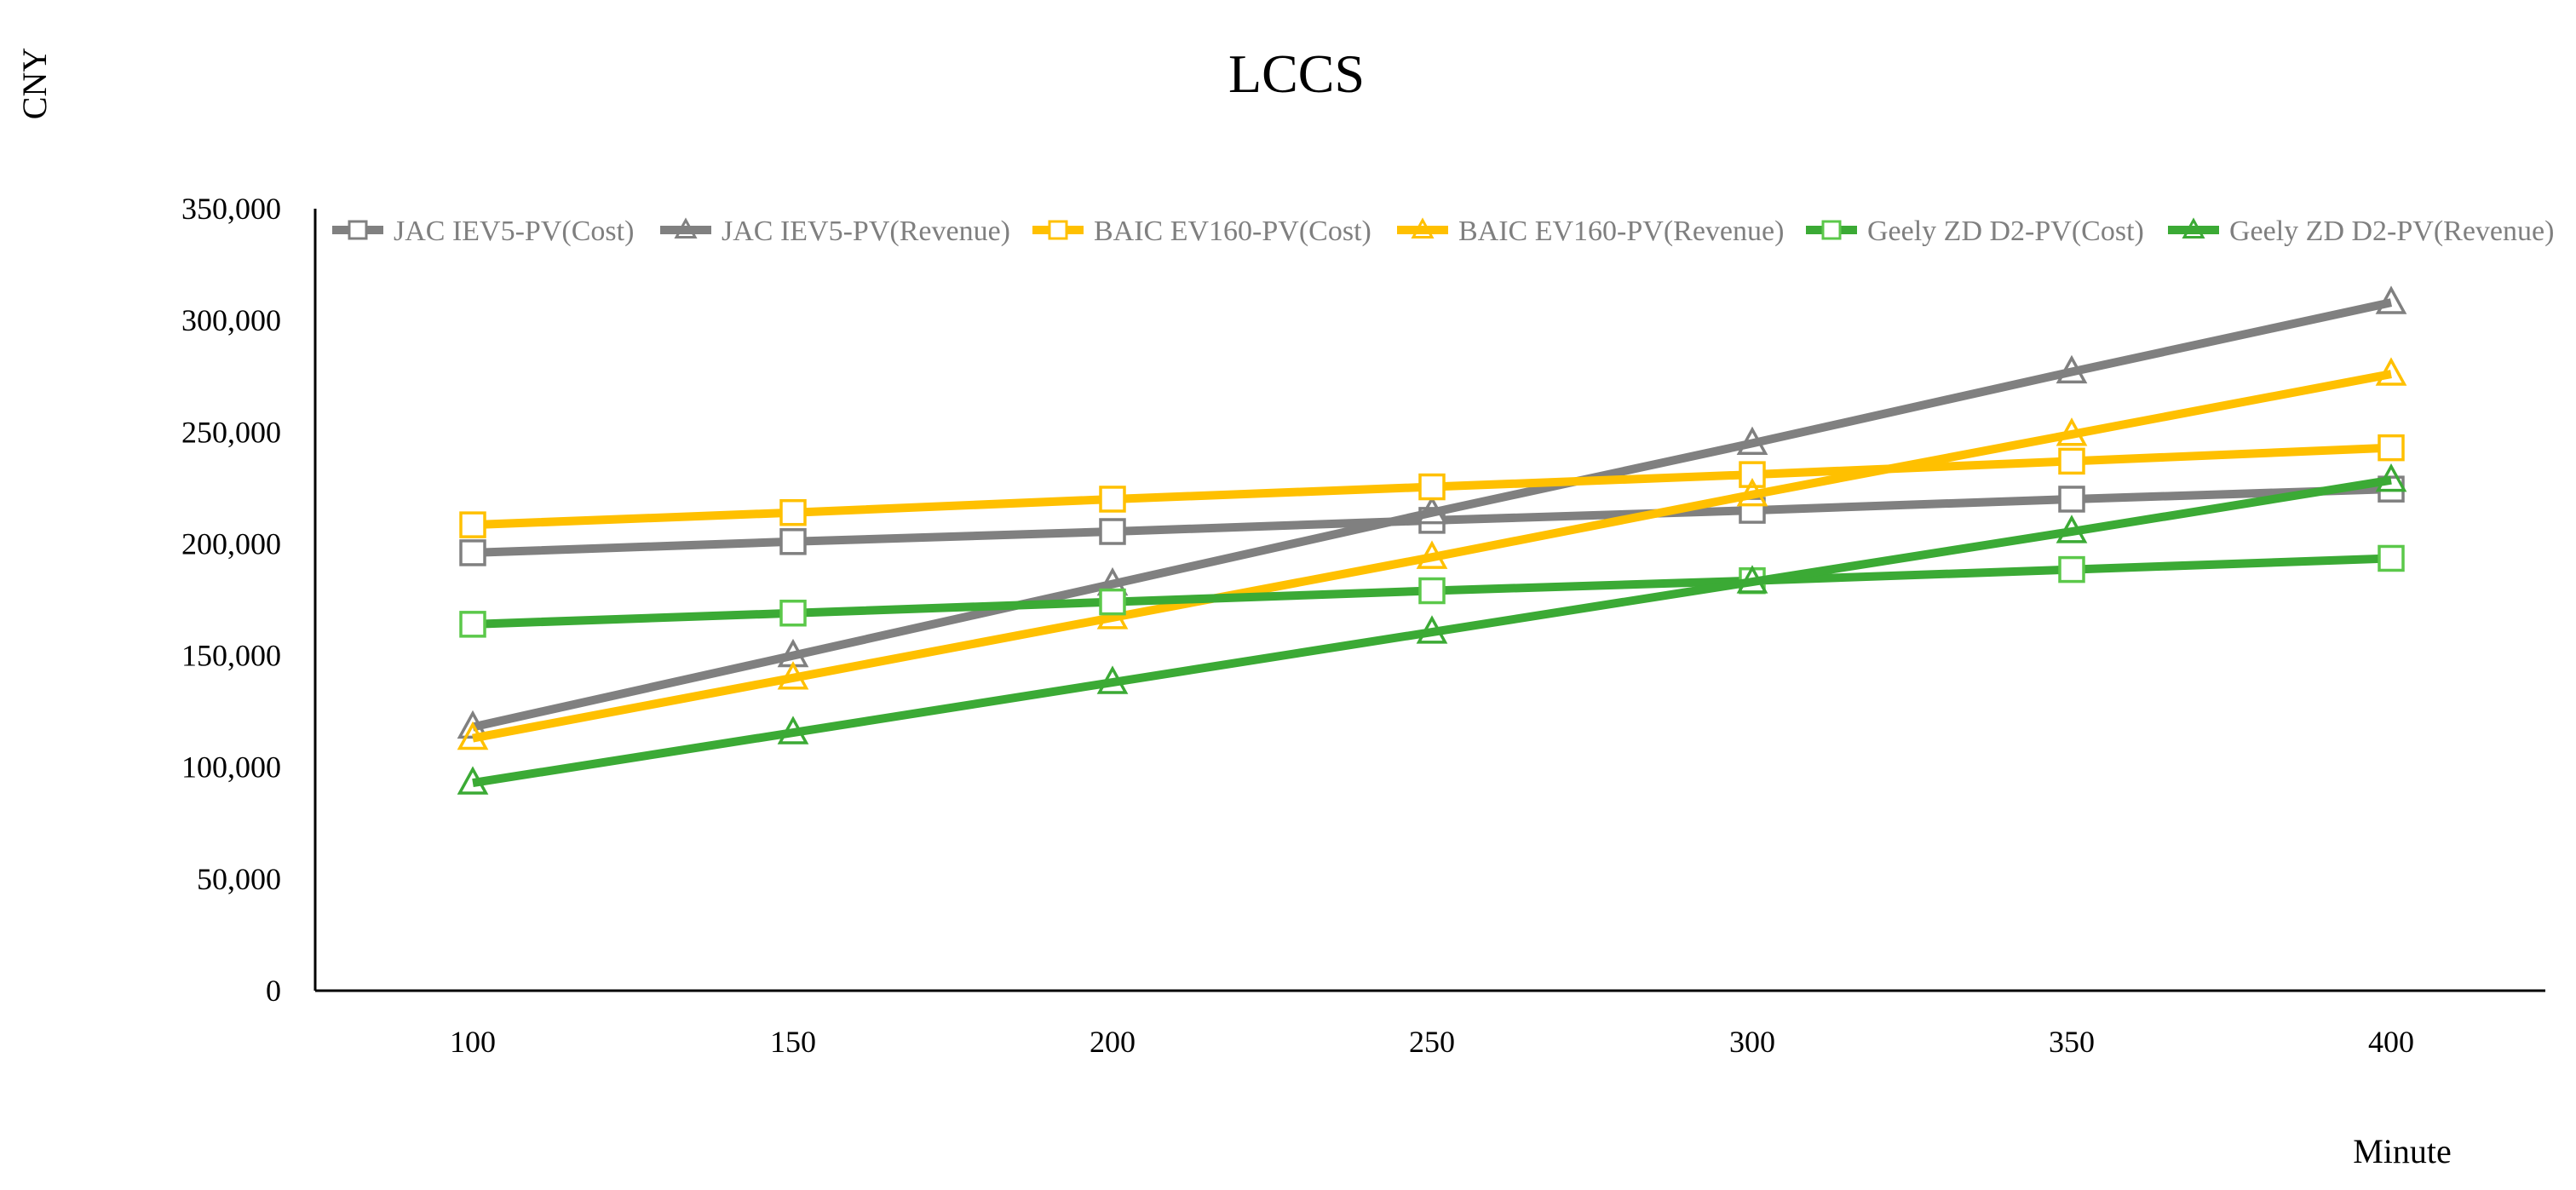 Image resolution: width=2576 pixels, height=1190 pixels. What do you see at coordinates (231, 320) in the screenshot?
I see `y-tick-label: 300,000` at bounding box center [231, 320].